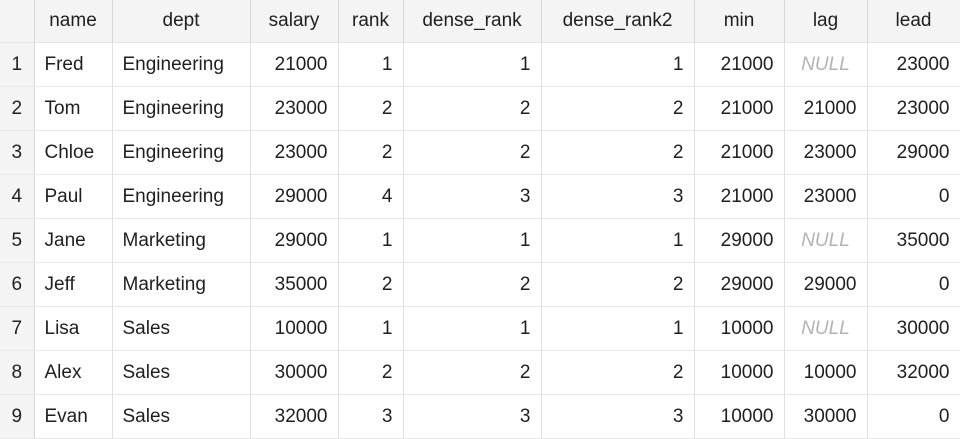 This screenshot has width=960, height=439. What do you see at coordinates (826, 21) in the screenshot?
I see `column-header-lag: lag` at bounding box center [826, 21].